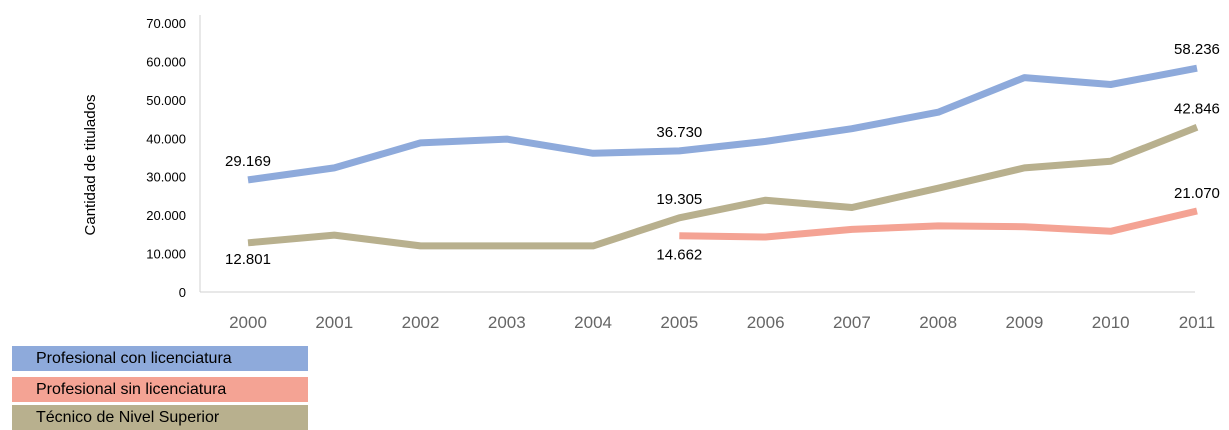 This screenshot has width=1229, height=430. I want to click on legend-item-series-2: Técnico de Nivel Superior, so click(160, 417).